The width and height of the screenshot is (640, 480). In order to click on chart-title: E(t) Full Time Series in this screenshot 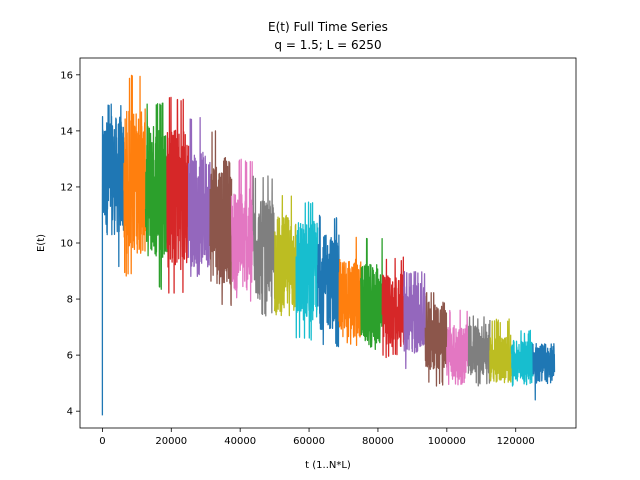, I will do `click(328, 27)`.